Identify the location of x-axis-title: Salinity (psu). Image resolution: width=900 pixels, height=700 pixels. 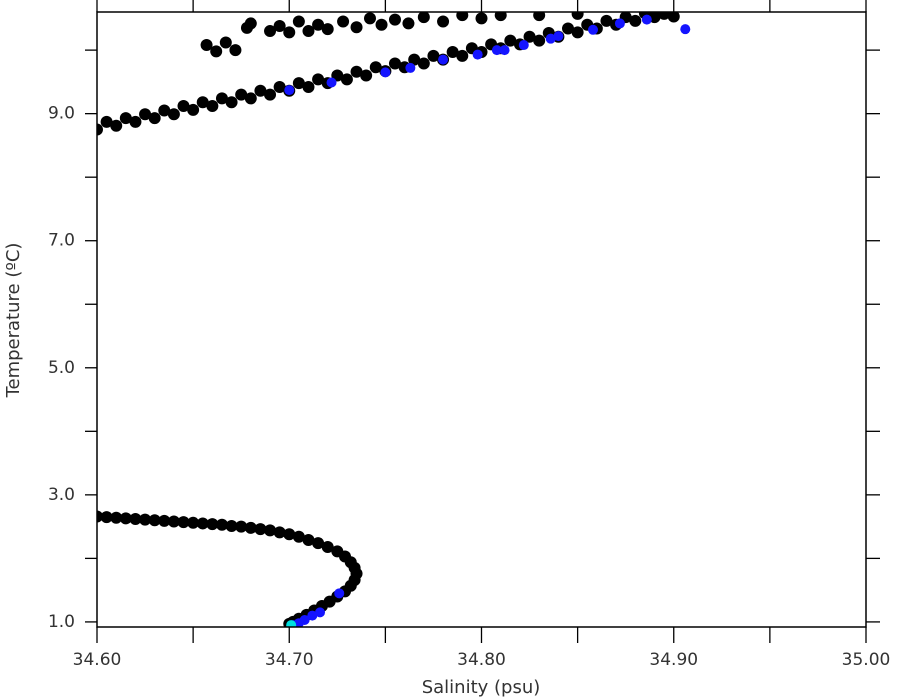
(481, 687).